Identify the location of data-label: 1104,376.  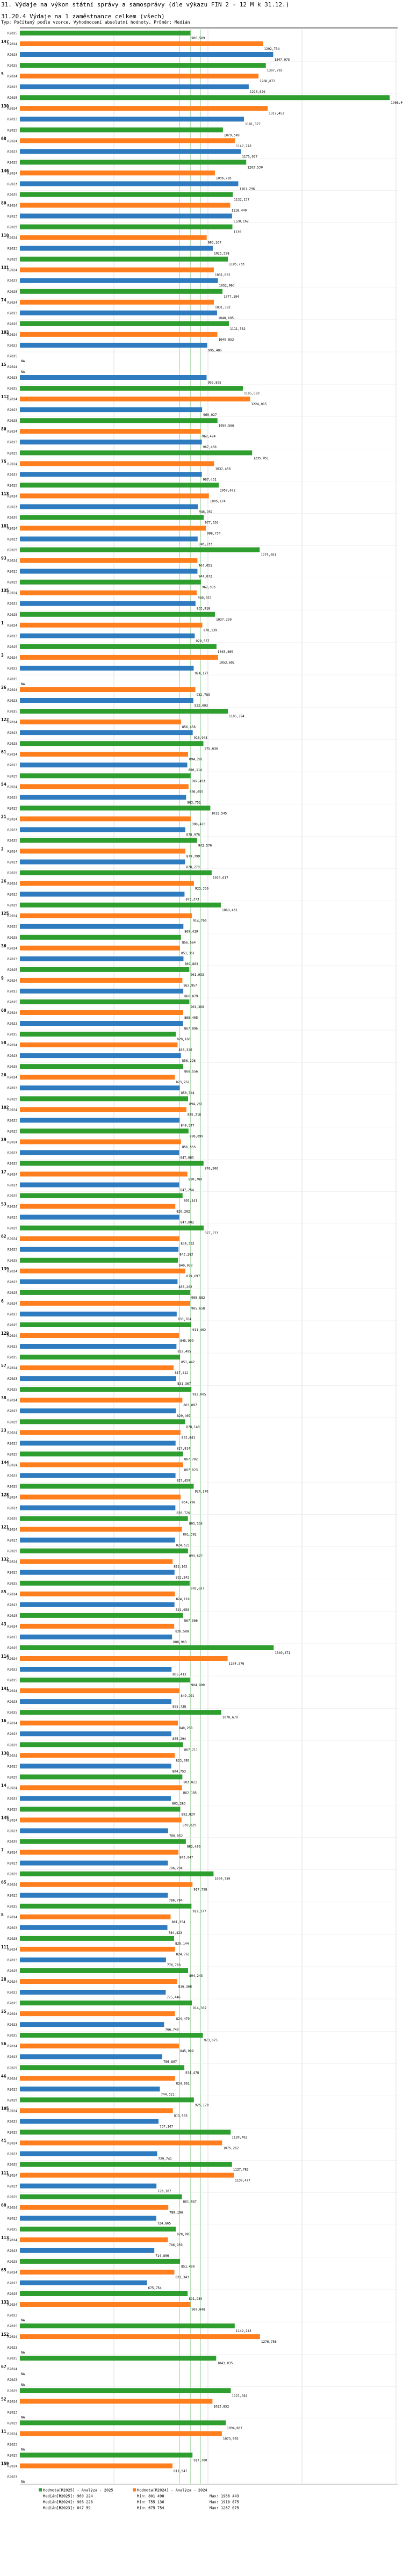
(236, 1664).